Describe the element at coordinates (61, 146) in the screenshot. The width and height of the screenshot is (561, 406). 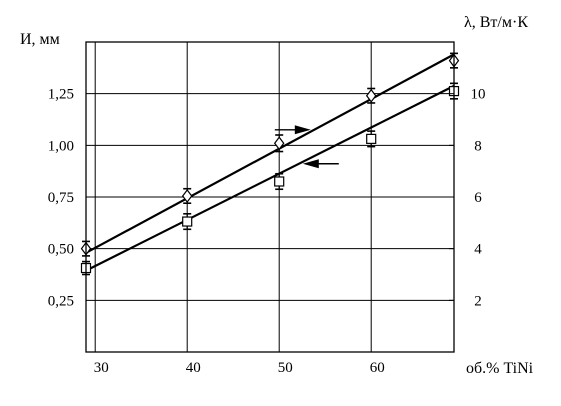
I see `y-left-tick-label: 1,00` at that location.